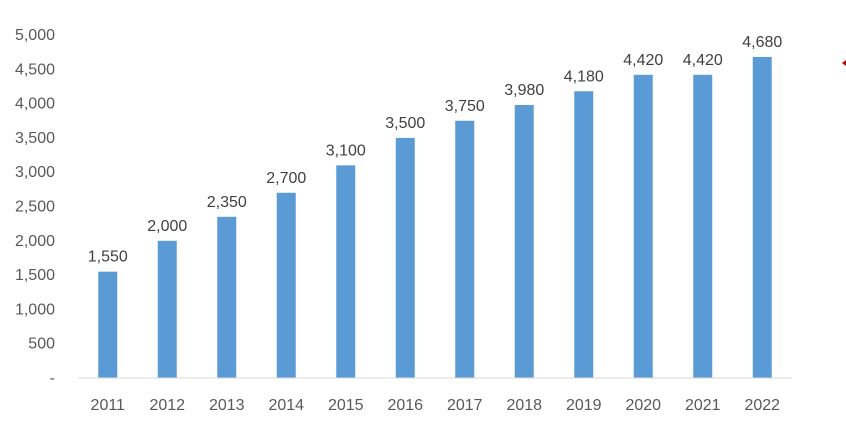 The width and height of the screenshot is (846, 426). What do you see at coordinates (35, 241) in the screenshot?
I see `y-tick-label: 2,000` at bounding box center [35, 241].